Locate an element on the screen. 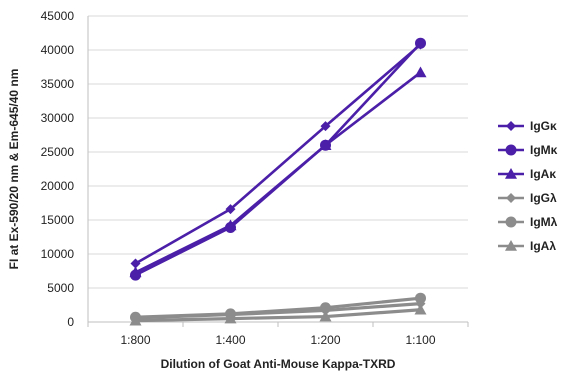 The height and width of the screenshot is (380, 566). legend: IgGκ IgMκ IgAκ IgGλ IgMλ IgAλ is located at coordinates (528, 186).